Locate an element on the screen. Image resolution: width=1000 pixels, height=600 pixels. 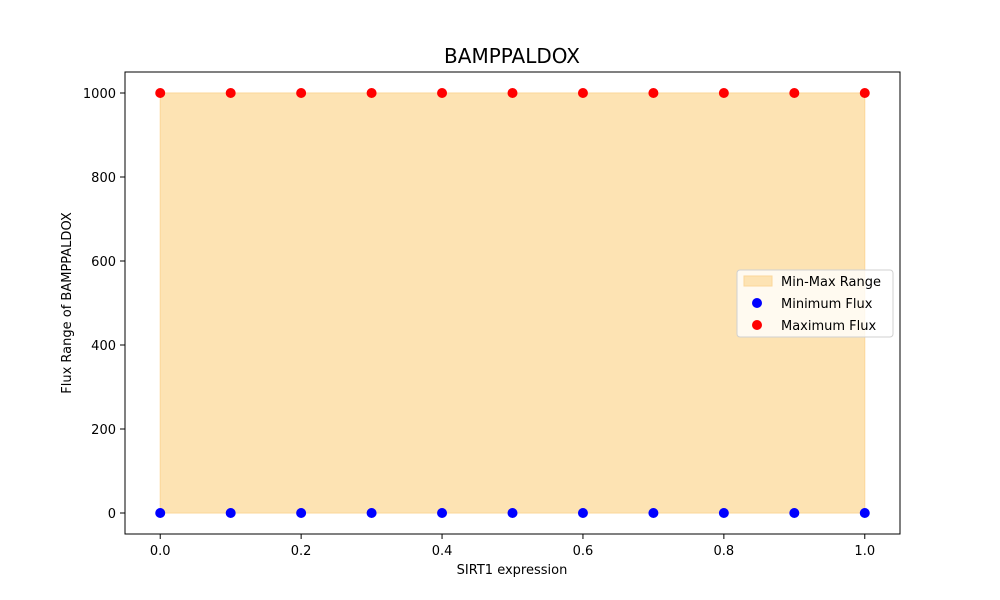
legend-item-min-max-range: Min-Max Range is located at coordinates (831, 282).